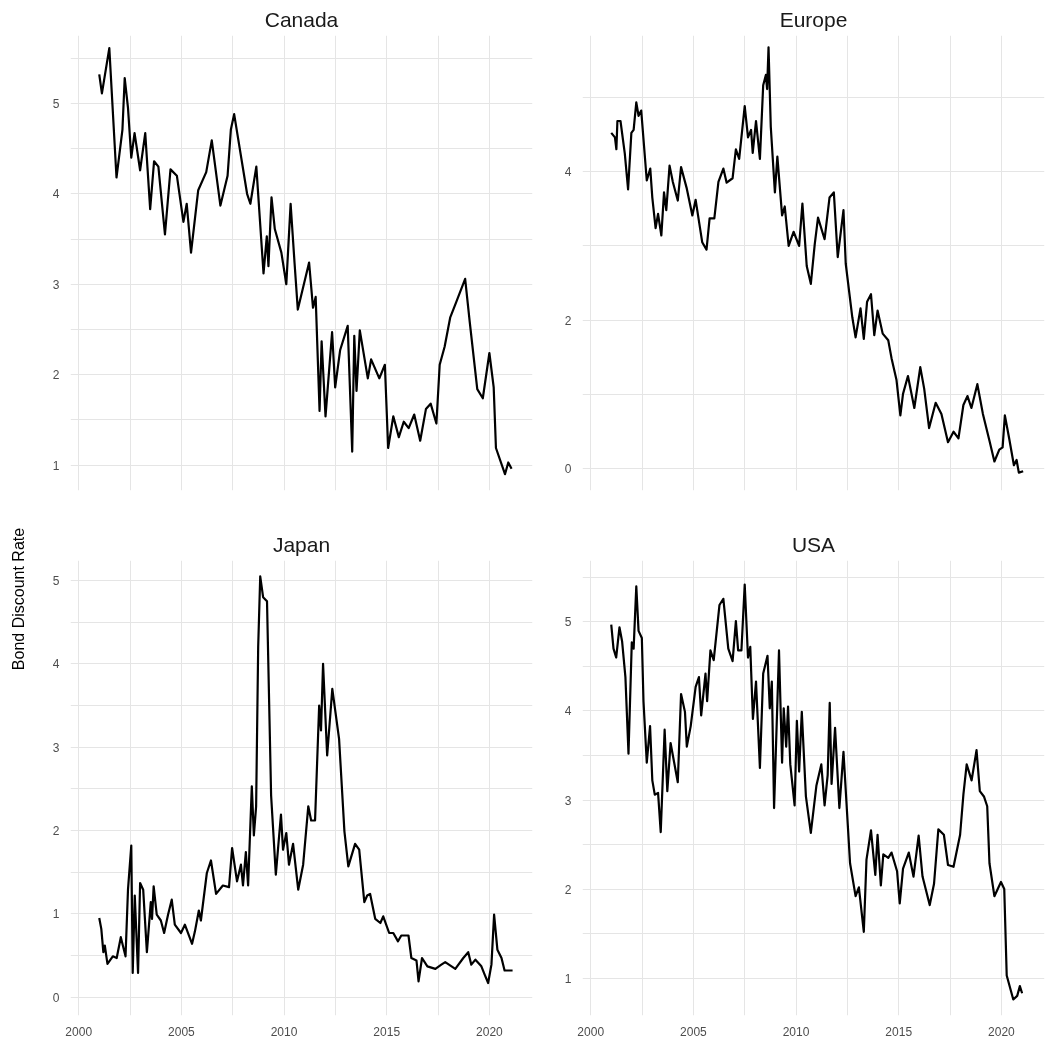 The width and height of the screenshot is (1061, 1057). Describe the element at coordinates (813, 19) in the screenshot. I see `chart-title: Europe` at that location.